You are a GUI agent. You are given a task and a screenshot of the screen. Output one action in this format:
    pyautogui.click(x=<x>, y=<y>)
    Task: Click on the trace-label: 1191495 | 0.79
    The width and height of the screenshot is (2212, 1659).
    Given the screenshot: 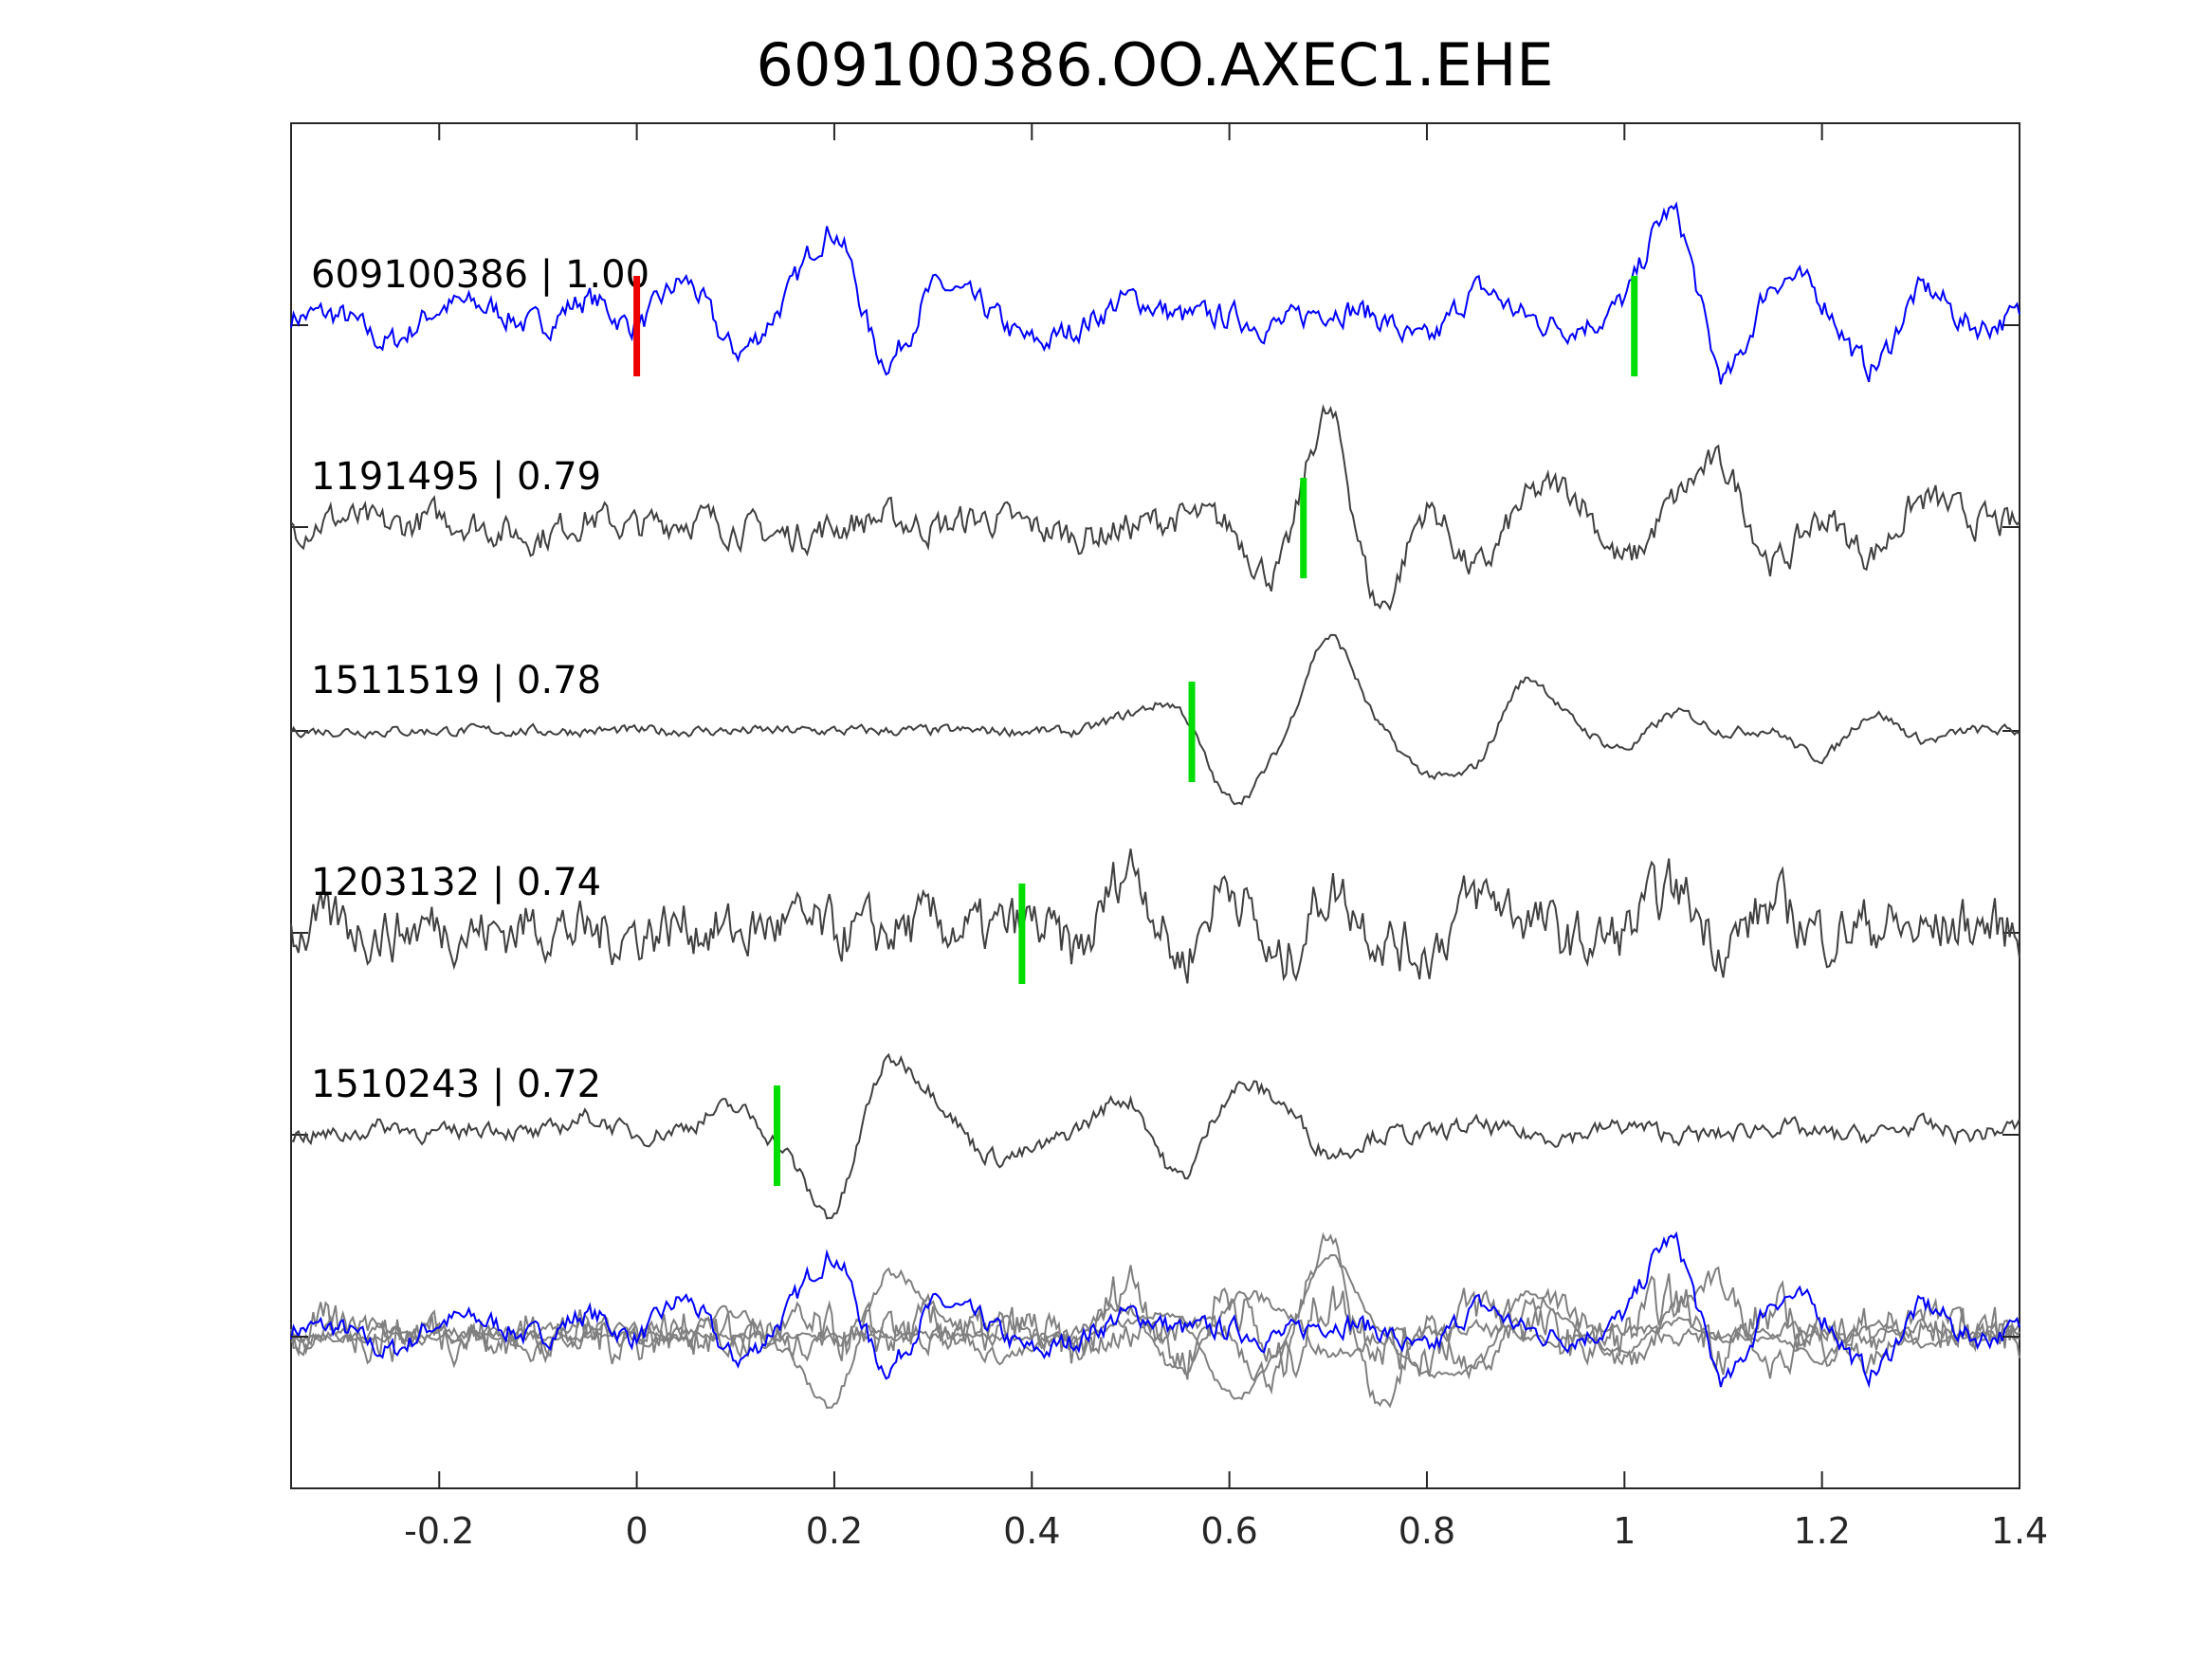 What is the action you would take?
    pyautogui.click(x=456, y=477)
    